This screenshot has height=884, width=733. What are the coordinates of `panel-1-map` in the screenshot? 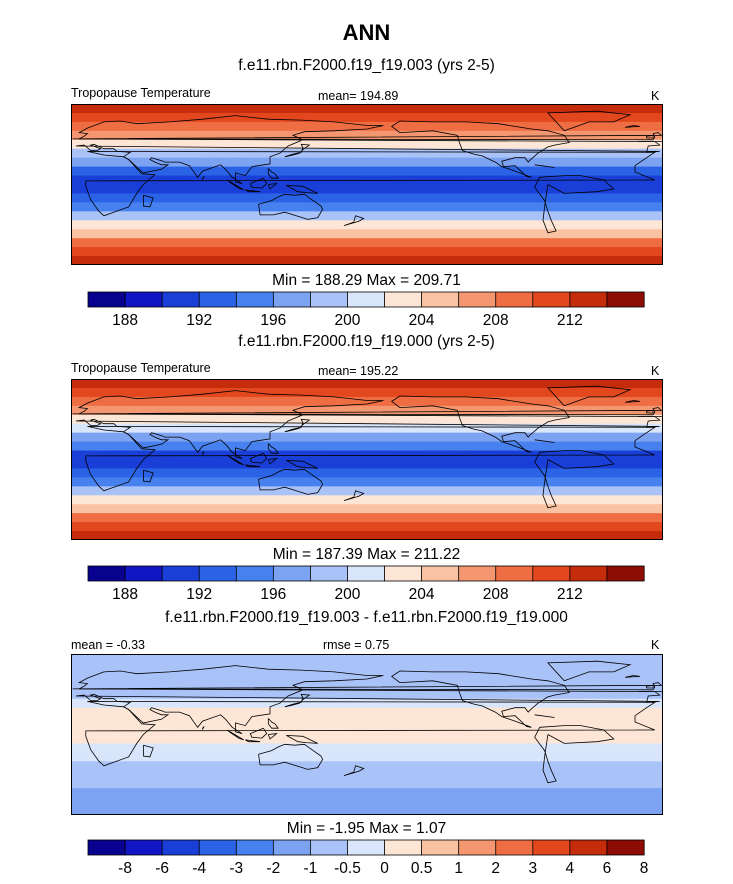 It's located at (367, 184).